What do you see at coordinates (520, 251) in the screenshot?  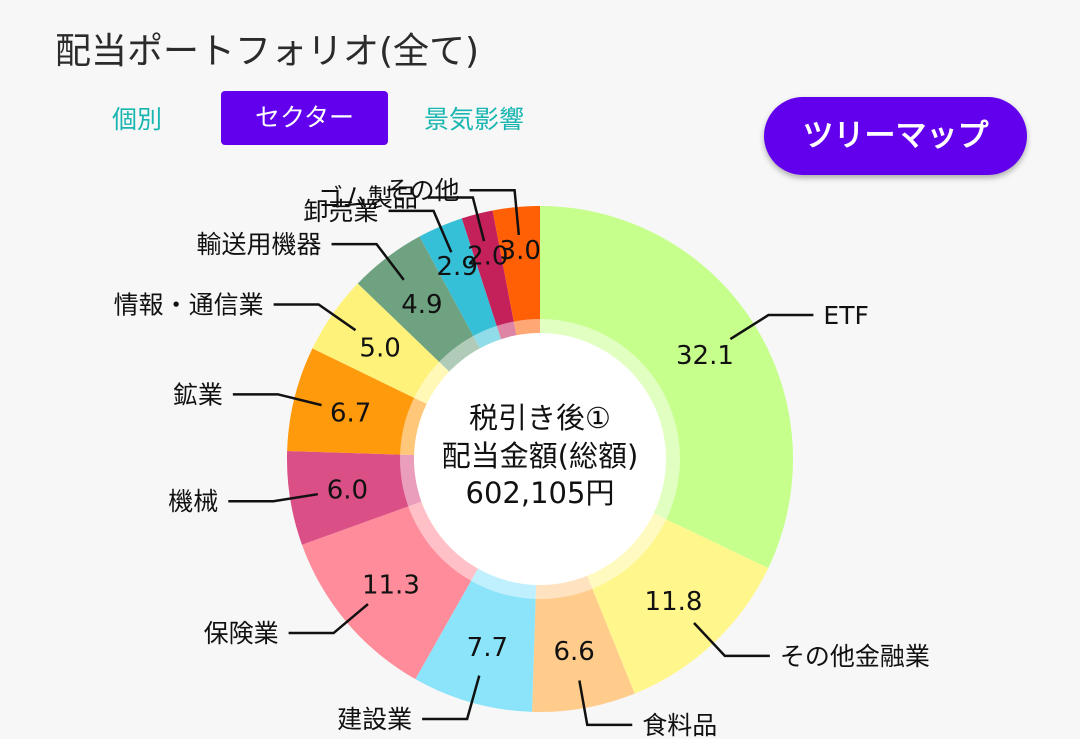 I see `value-label-11: 3.0` at bounding box center [520, 251].